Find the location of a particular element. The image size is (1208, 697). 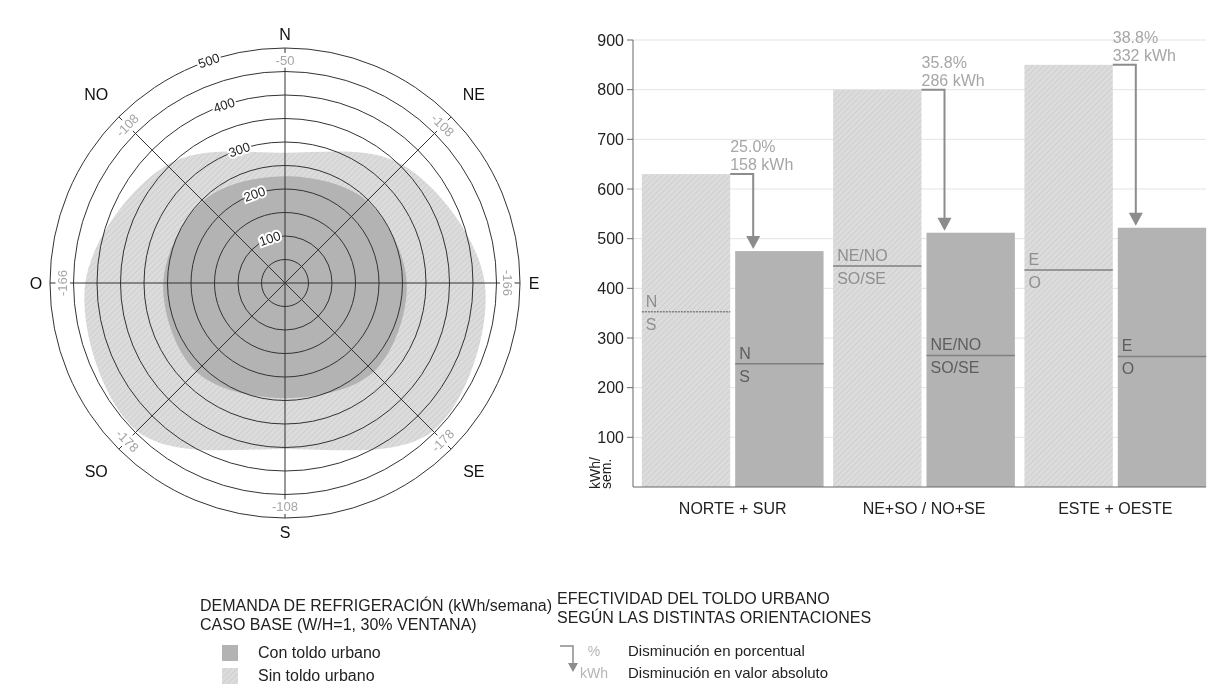

legend-label: Con toldo urbano is located at coordinates (319, 652).